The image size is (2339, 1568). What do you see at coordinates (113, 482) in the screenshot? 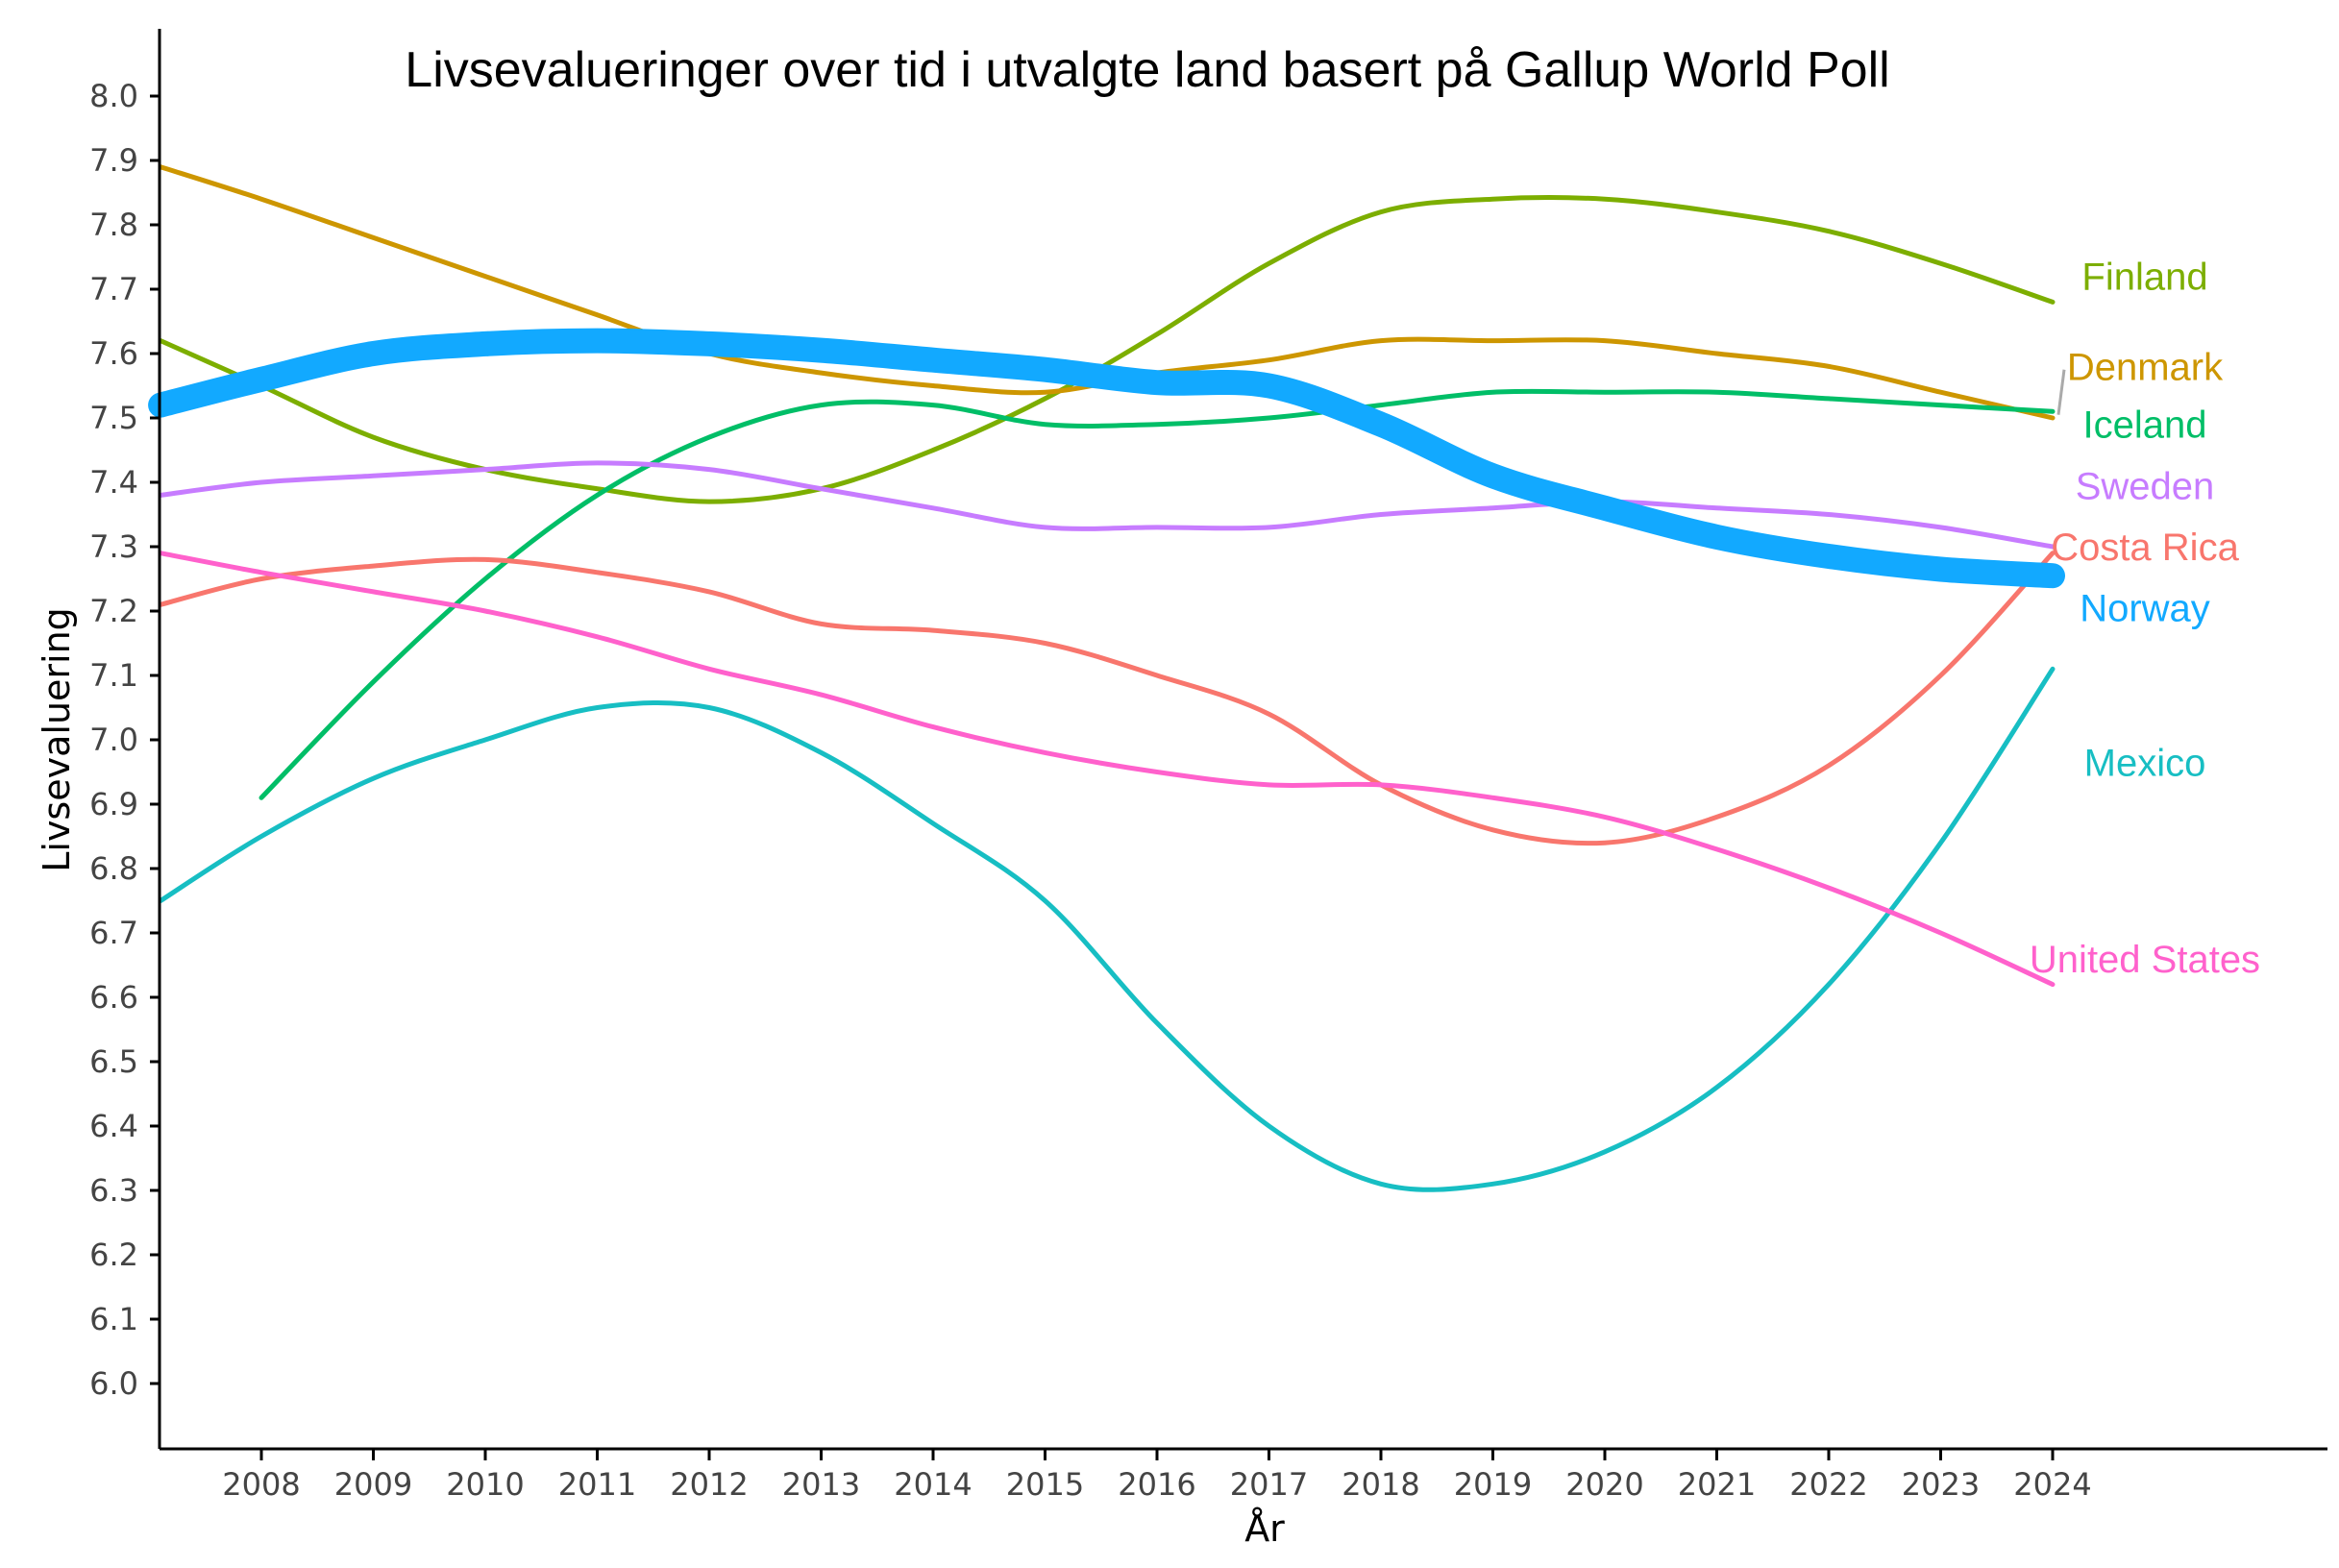
I see `y-tick-label: 7.4` at bounding box center [113, 482].